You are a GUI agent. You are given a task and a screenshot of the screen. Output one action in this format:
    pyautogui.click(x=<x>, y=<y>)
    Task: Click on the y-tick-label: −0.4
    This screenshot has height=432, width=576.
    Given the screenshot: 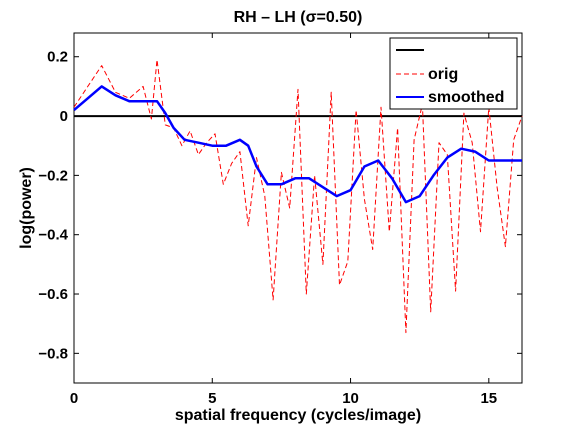 What is the action you would take?
    pyautogui.click(x=53, y=235)
    